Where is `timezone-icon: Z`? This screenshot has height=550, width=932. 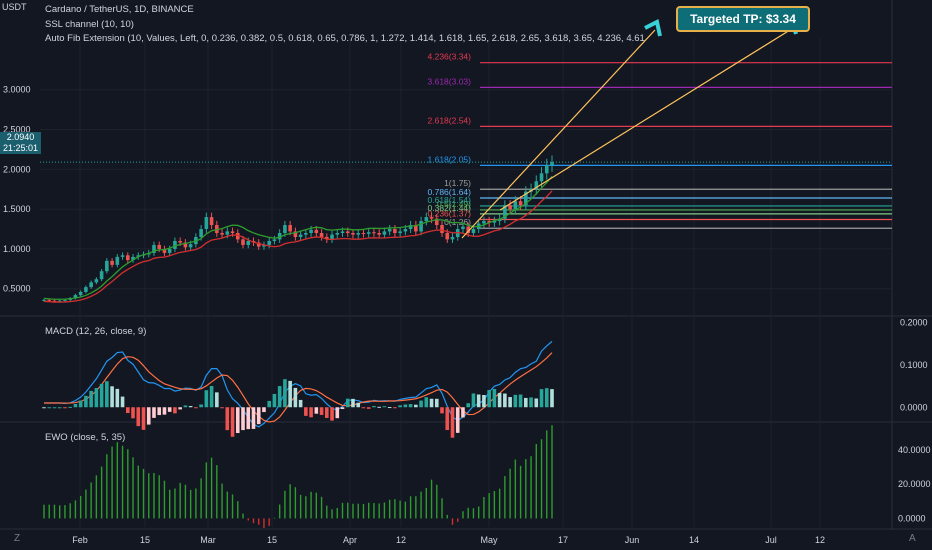
timezone-icon: Z is located at coordinates (17, 538).